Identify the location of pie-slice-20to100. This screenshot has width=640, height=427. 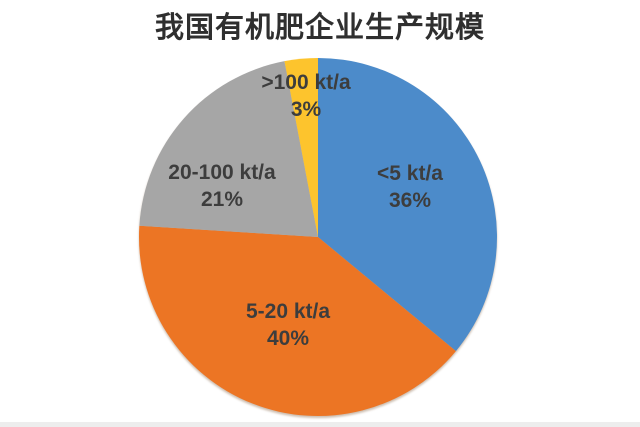
(228, 149).